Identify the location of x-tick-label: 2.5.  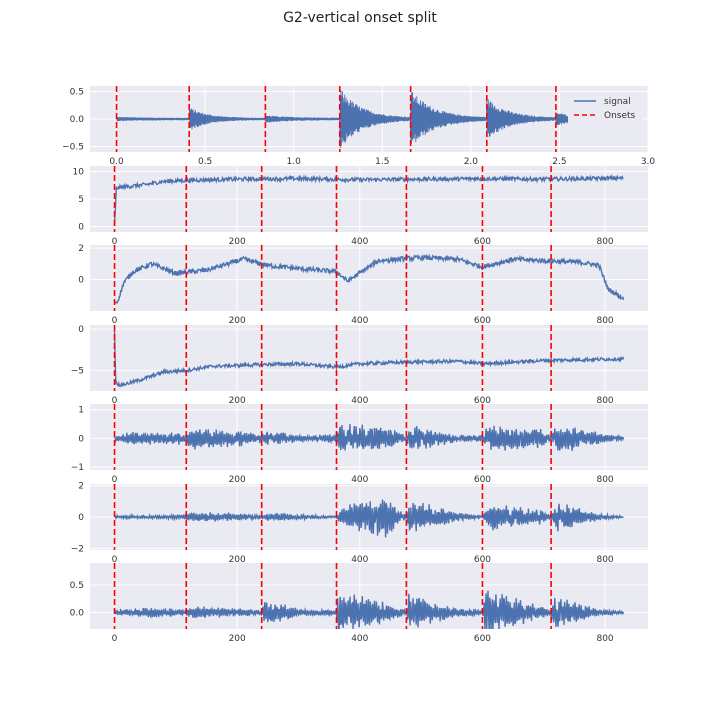
(559, 162).